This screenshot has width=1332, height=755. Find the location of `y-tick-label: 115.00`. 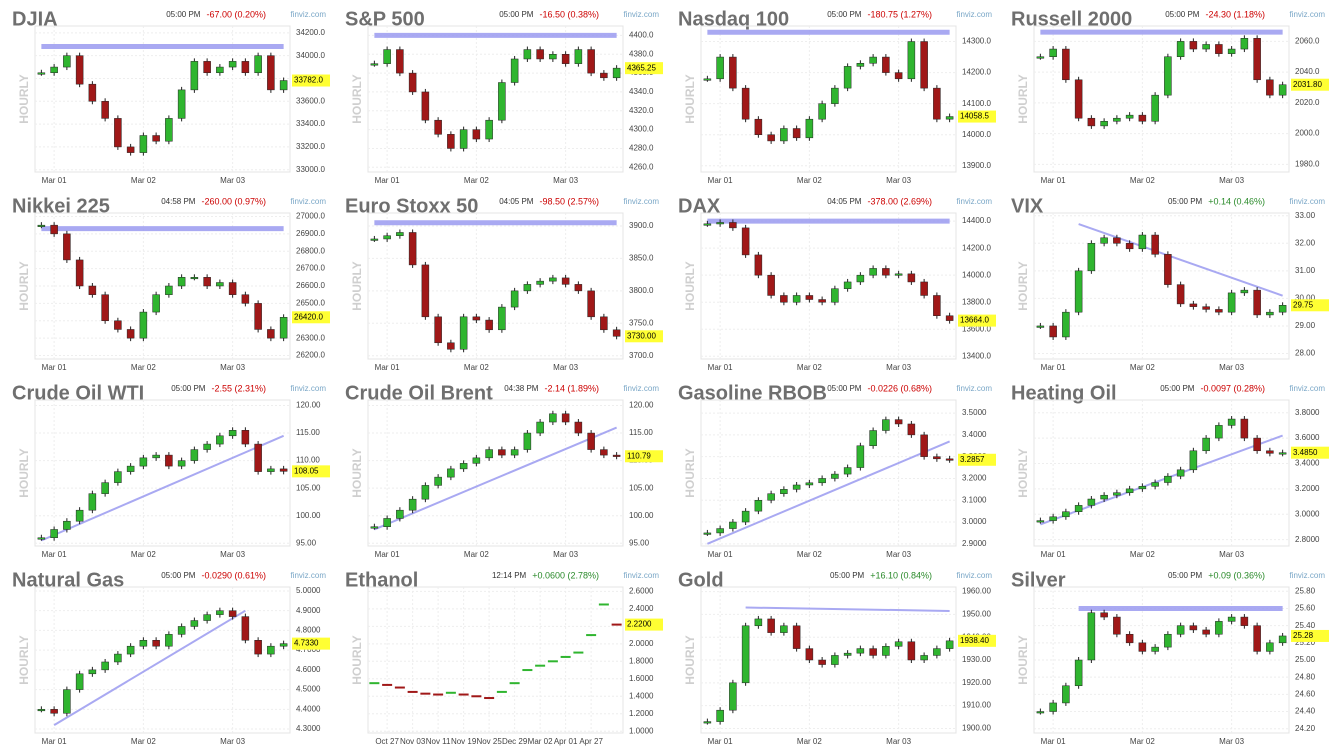

y-tick-label: 115.00 is located at coordinates (308, 432).